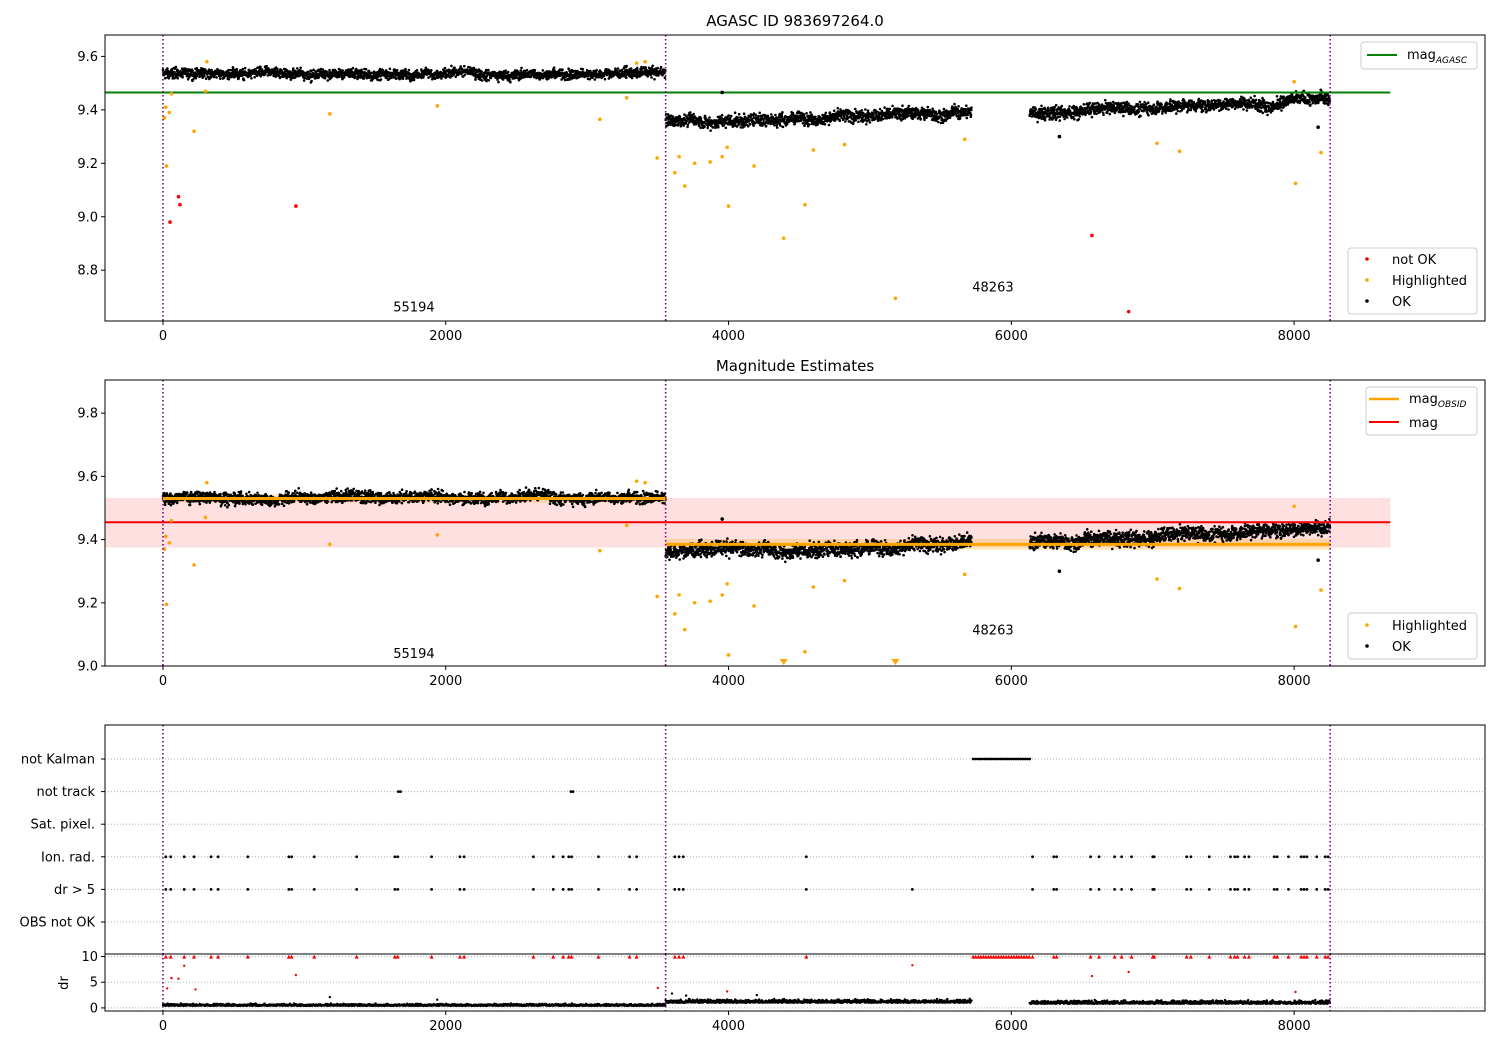 Image resolution: width=1500 pixels, height=1050 pixels. Describe the element at coordinates (728, 336) in the screenshot. I see `top-xtick-label: 4000` at that location.